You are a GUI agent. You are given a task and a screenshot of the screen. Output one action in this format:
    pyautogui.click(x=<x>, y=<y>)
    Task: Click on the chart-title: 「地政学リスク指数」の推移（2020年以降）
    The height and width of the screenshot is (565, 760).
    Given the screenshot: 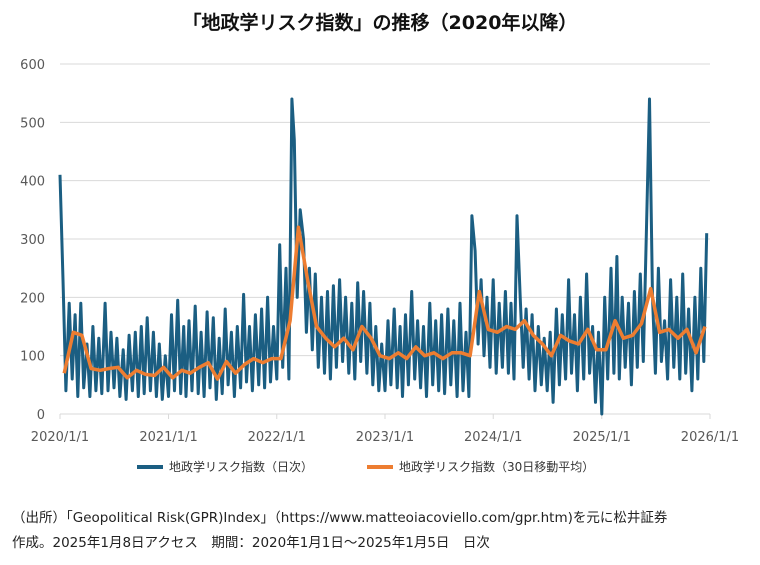 What is the action you would take?
    pyautogui.click(x=380, y=23)
    